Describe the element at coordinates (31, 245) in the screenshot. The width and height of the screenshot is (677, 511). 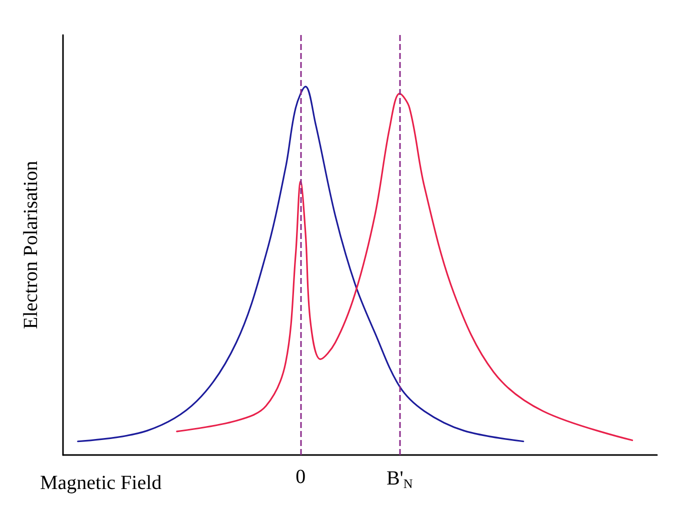
I see `y-axis-title: Electron Polarisation` at that location.